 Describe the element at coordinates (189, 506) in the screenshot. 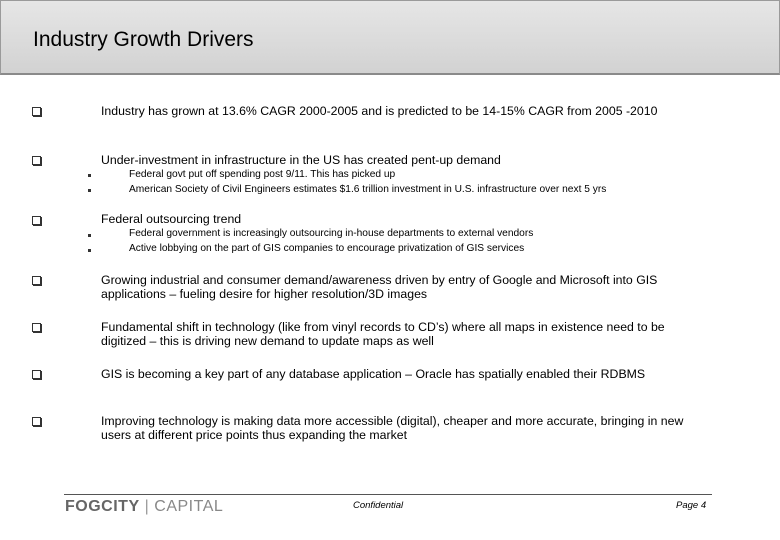

I see `logo-sub: CAPITAL` at that location.